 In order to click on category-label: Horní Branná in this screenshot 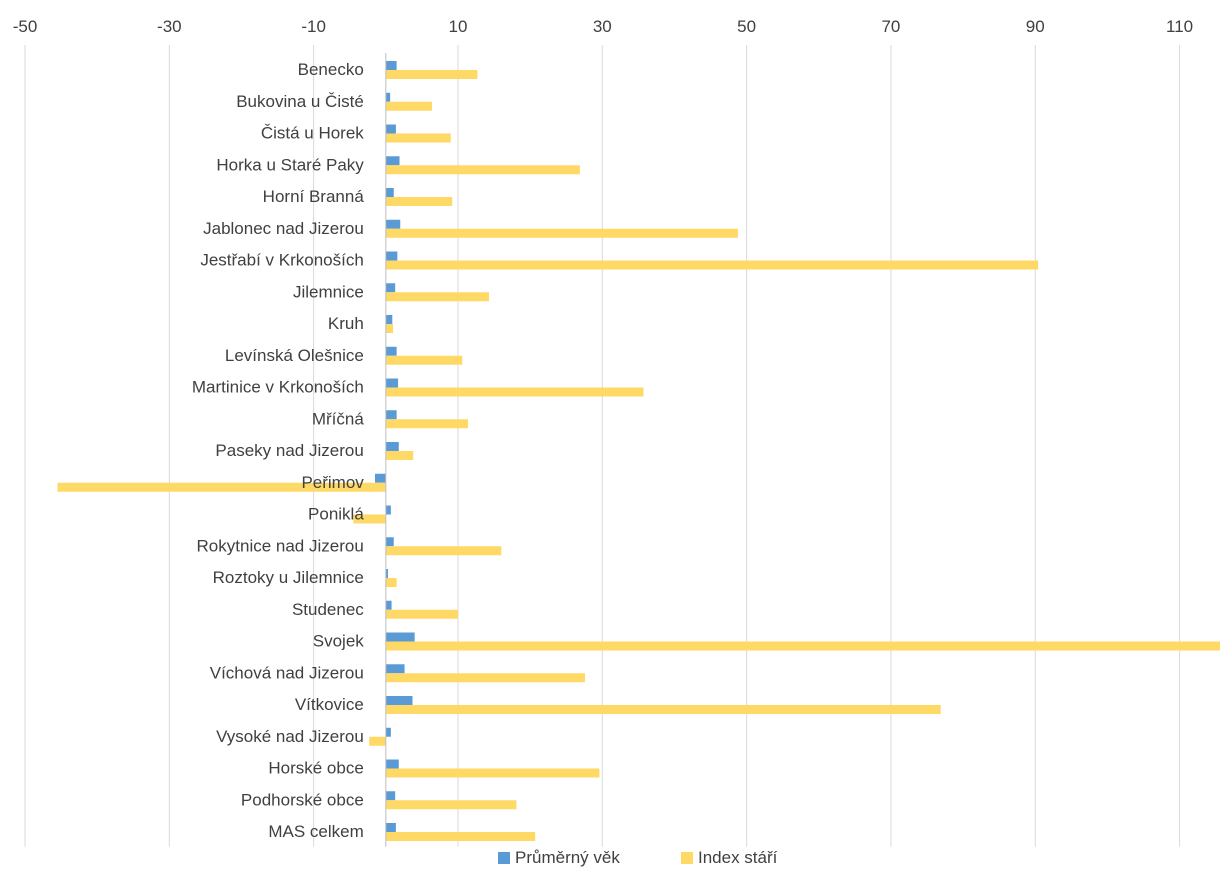, I will do `click(314, 196)`.